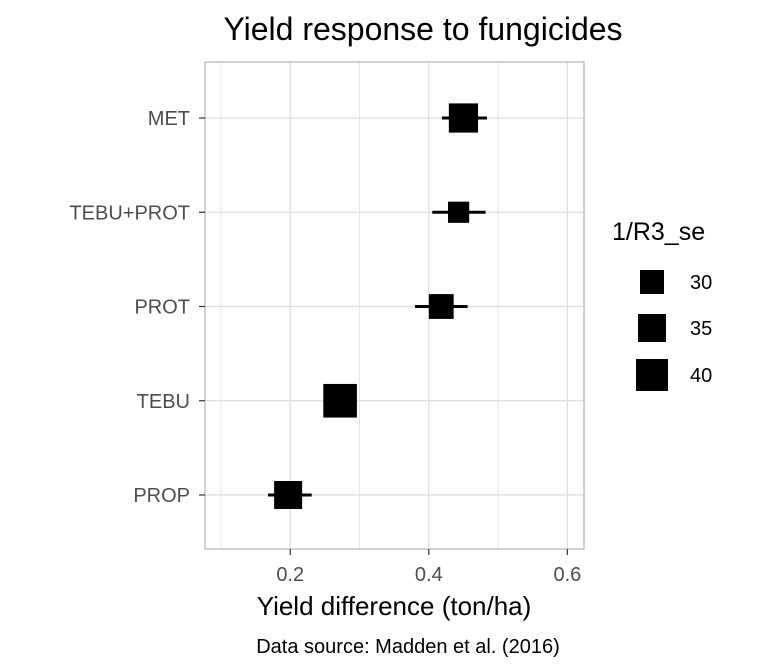  I want to click on legend-title: 1/R3_se, so click(658, 232).